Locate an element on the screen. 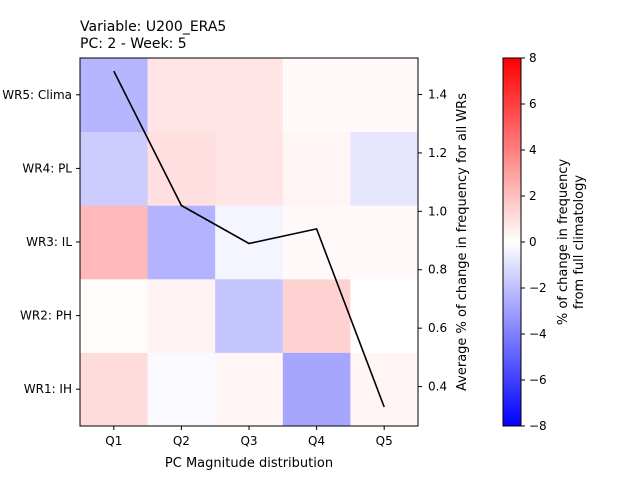 The width and height of the screenshot is (640, 480). x-tick-label: Q2 is located at coordinates (181, 441).